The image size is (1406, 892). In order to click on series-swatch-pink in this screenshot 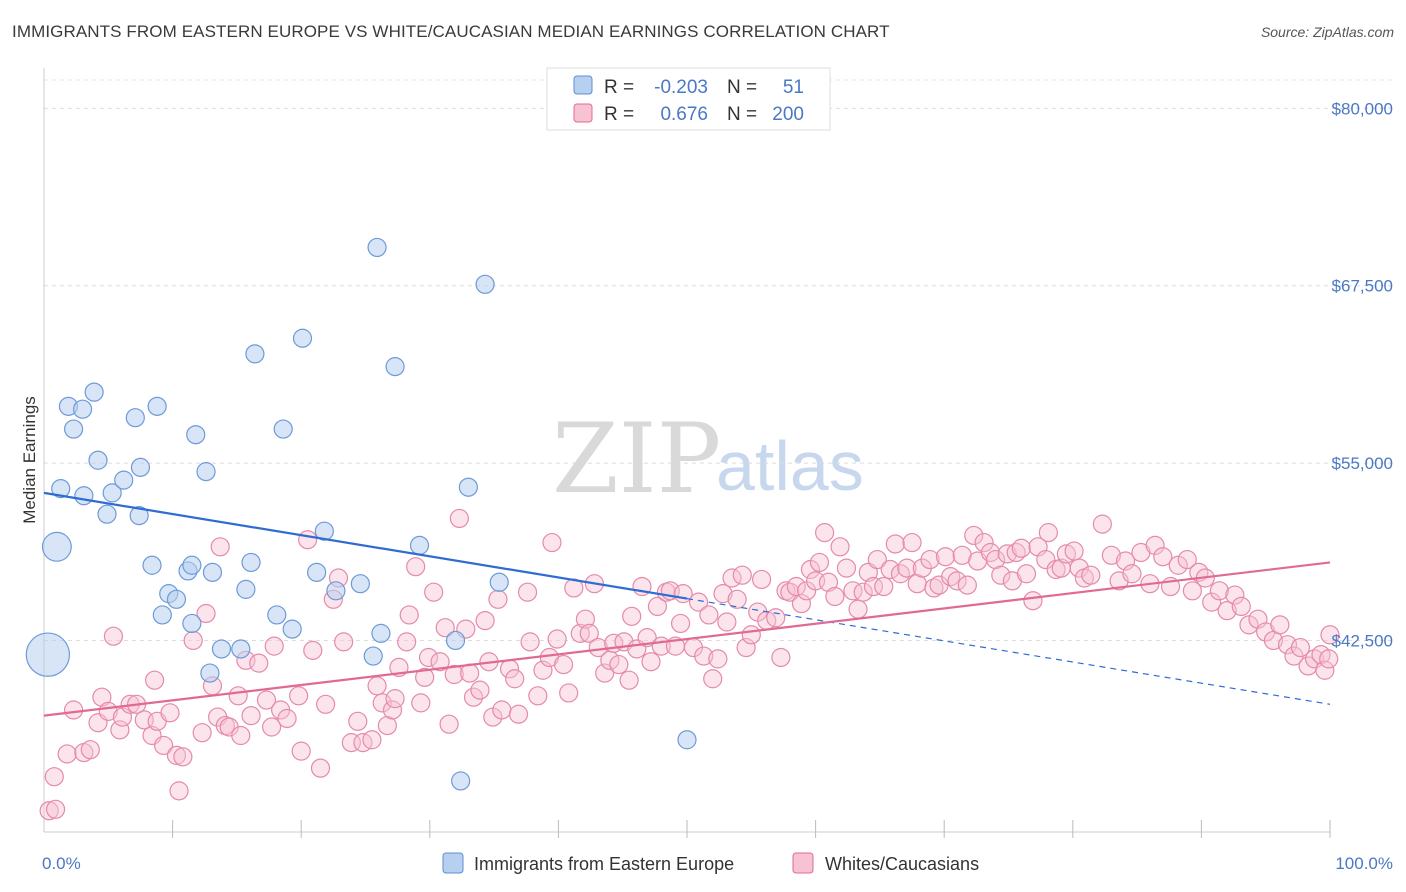, I will do `click(803, 863)`.